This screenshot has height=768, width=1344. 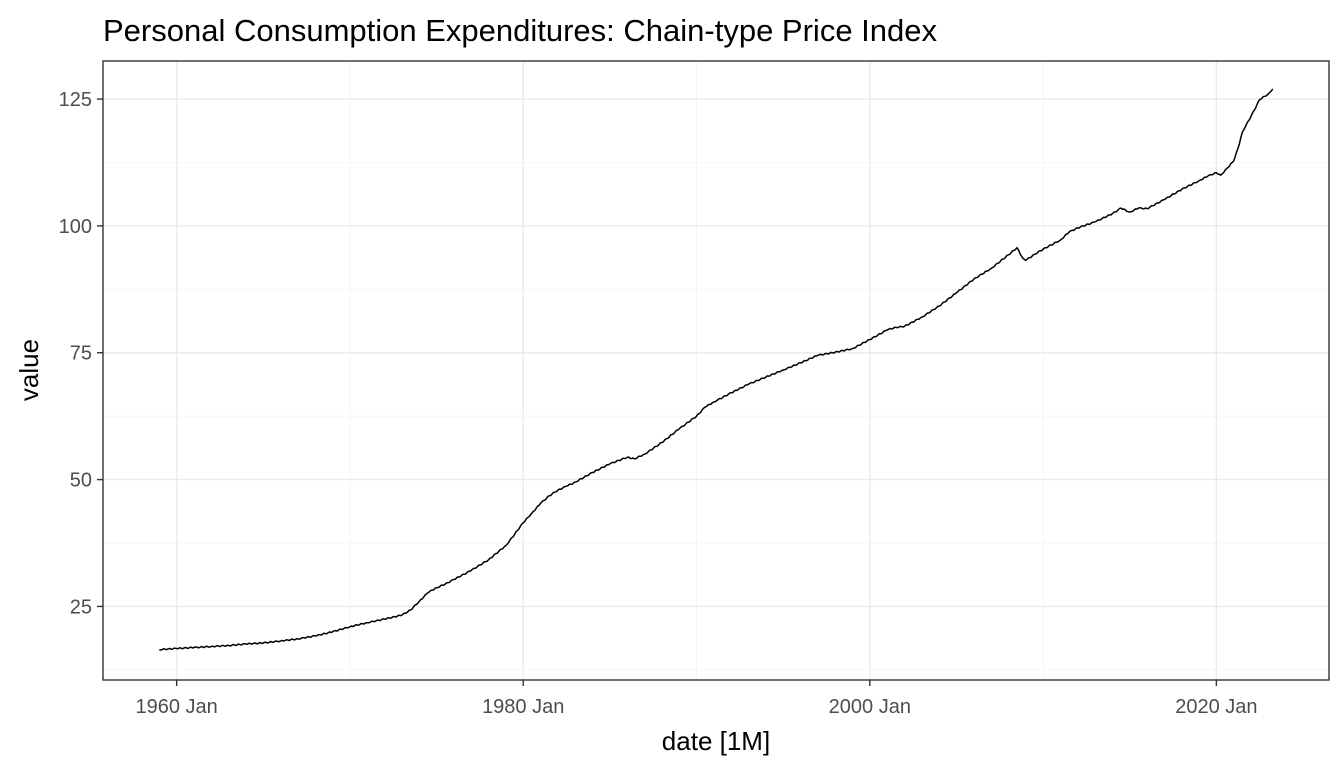 I want to click on x-tick-label: 1980 Jan, so click(x=523, y=707).